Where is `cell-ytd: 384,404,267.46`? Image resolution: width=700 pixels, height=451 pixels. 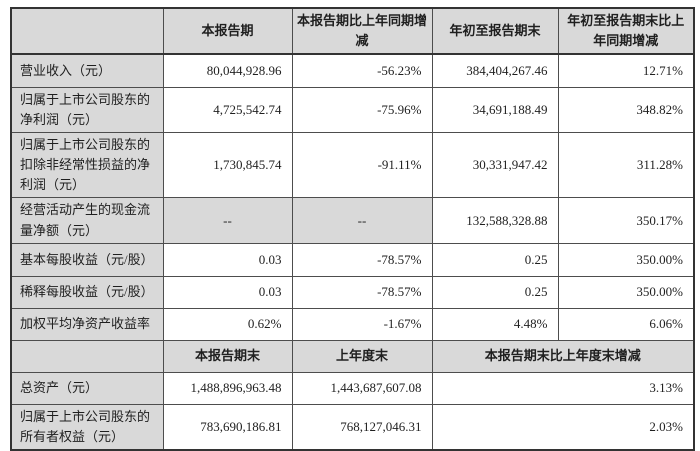 cell-ytd: 384,404,267.46 is located at coordinates (495, 70).